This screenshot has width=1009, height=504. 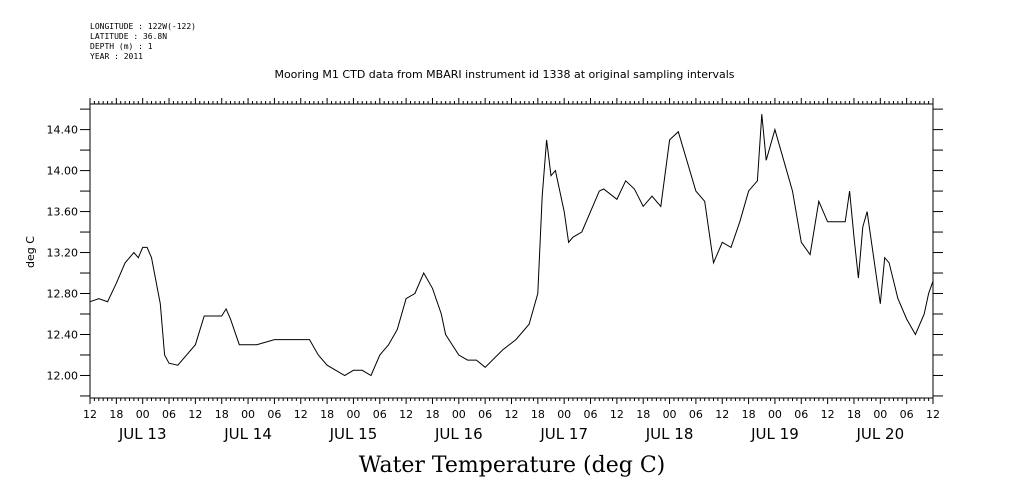 What do you see at coordinates (63, 212) in the screenshot?
I see `y-tick-label: 13.60` at bounding box center [63, 212].